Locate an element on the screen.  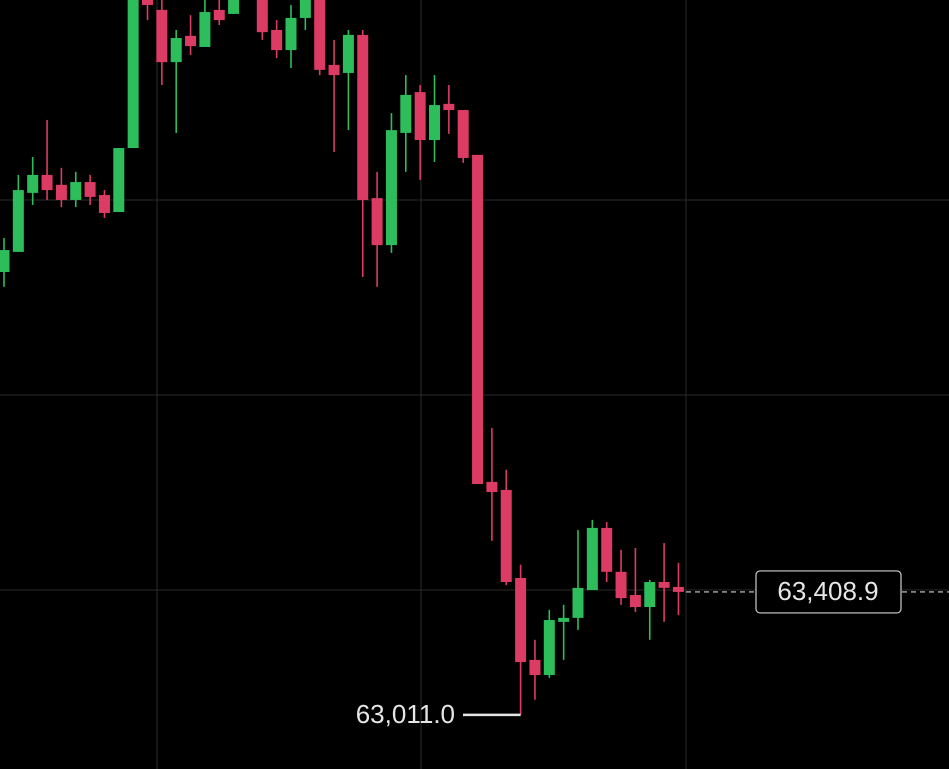
last-price-label: 63,408.9 is located at coordinates (827, 591).